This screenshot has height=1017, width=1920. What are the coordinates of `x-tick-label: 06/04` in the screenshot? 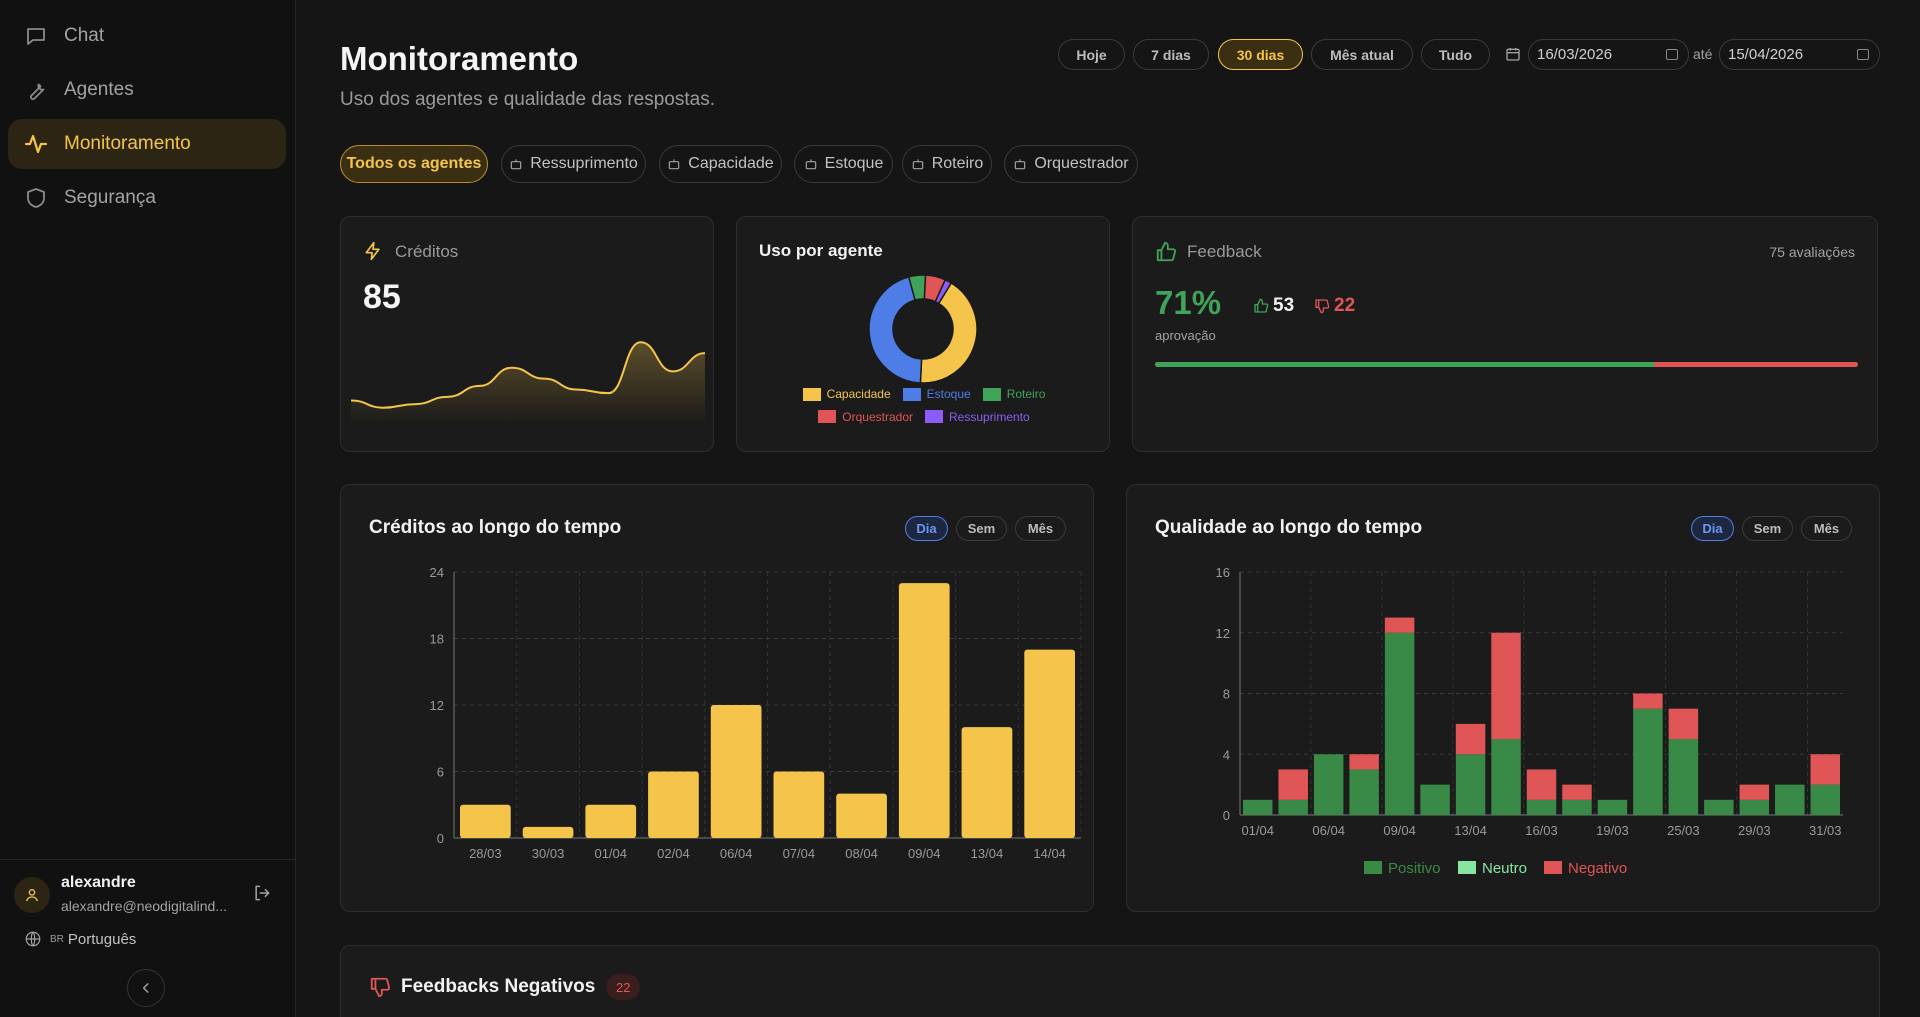 It's located at (736, 853).